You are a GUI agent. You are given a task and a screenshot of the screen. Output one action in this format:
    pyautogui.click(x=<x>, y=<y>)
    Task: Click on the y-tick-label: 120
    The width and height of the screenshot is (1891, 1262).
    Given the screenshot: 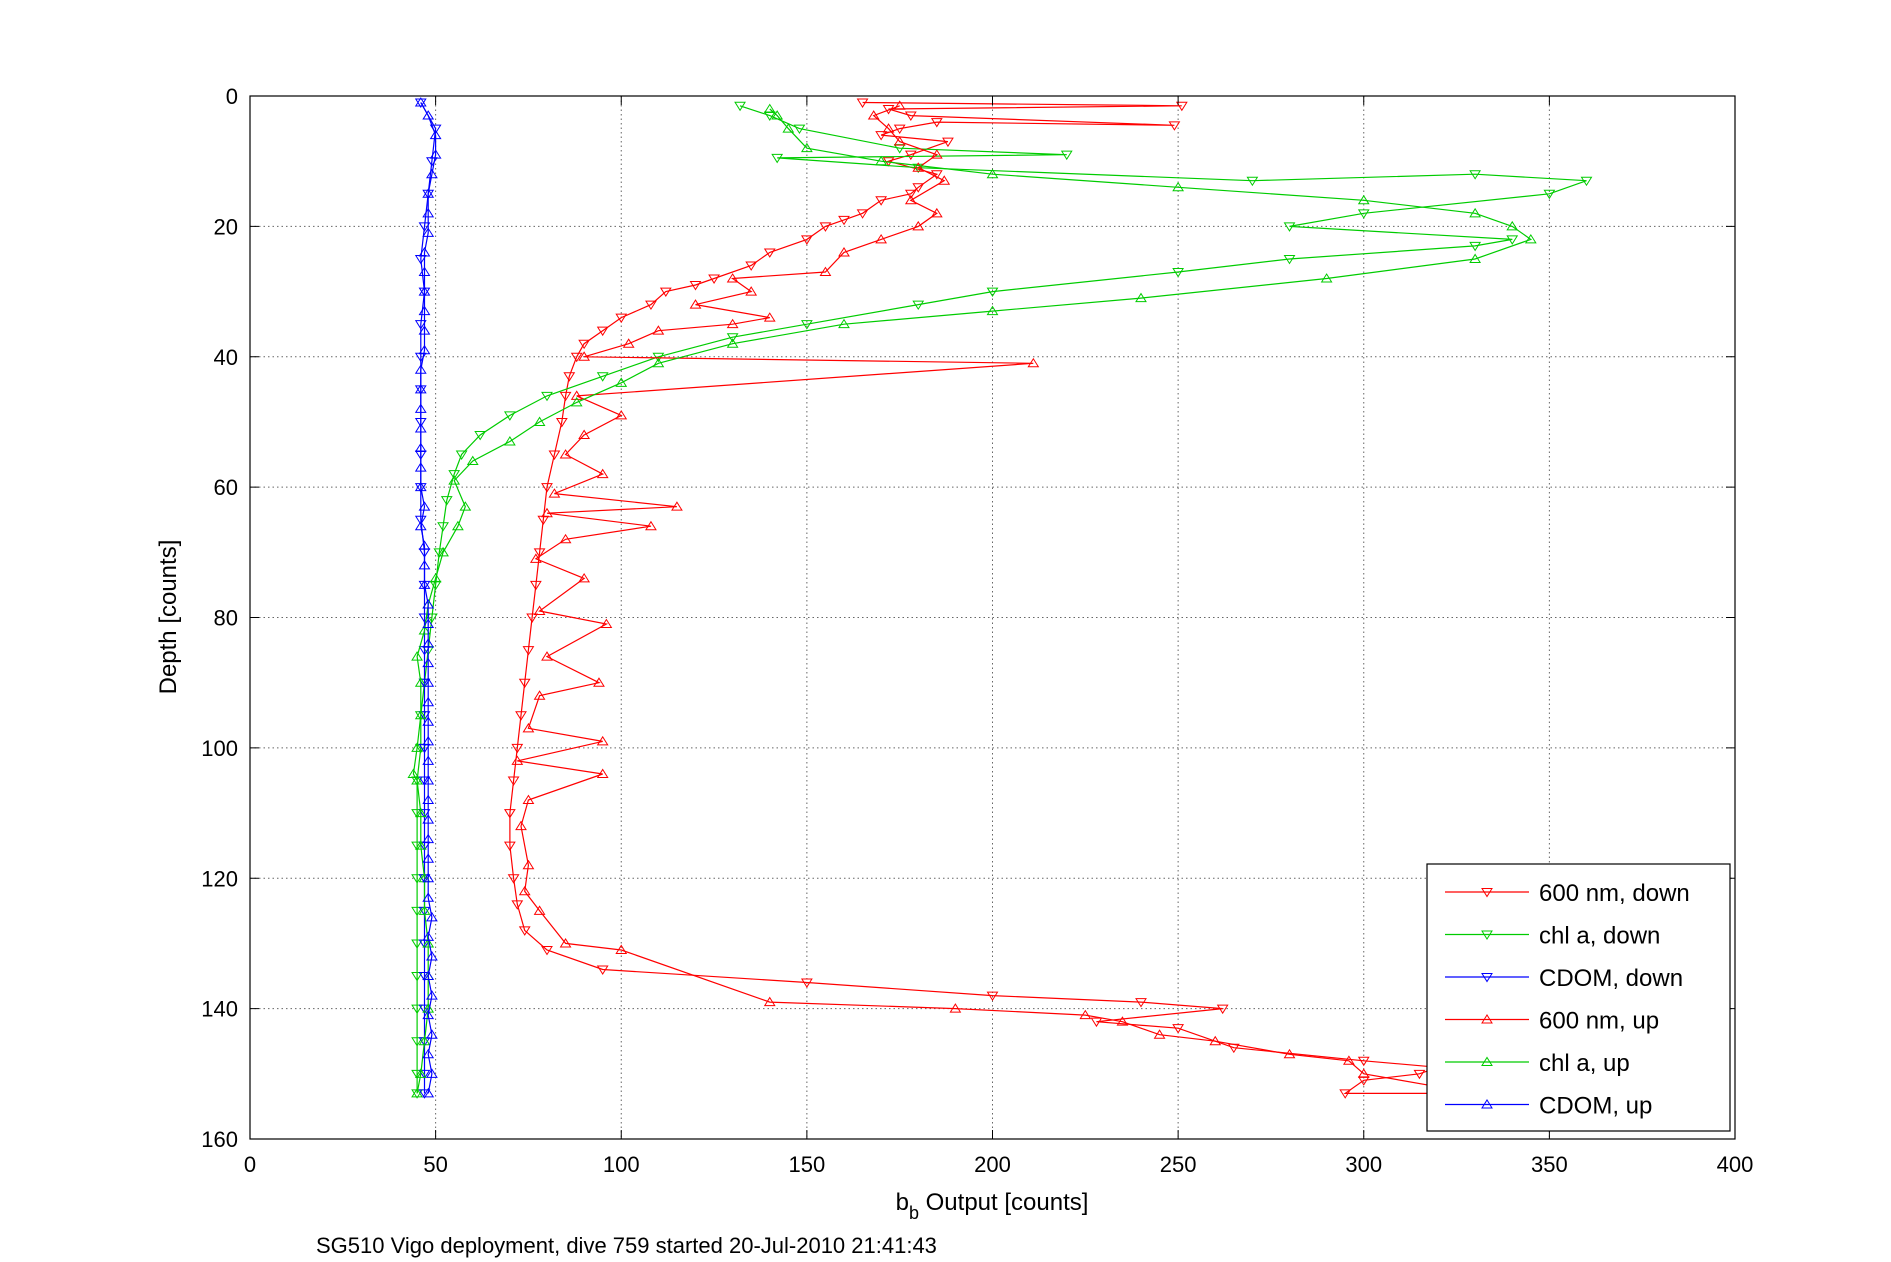 What is the action you would take?
    pyautogui.click(x=219, y=878)
    